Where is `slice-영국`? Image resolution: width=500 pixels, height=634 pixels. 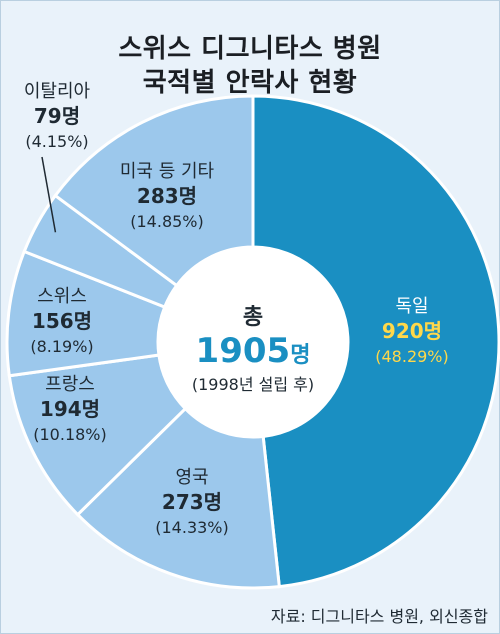
slice-영국 is located at coordinates (178, 498).